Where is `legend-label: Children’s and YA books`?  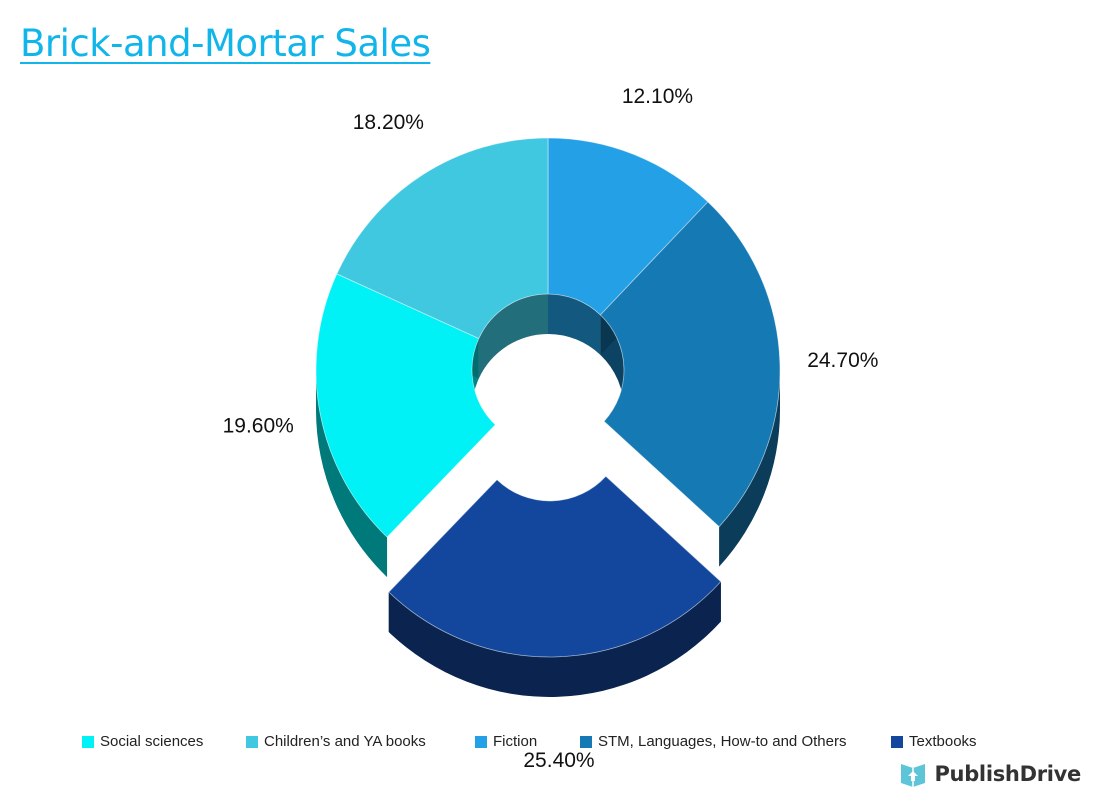 legend-label: Children’s and YA books is located at coordinates (345, 741).